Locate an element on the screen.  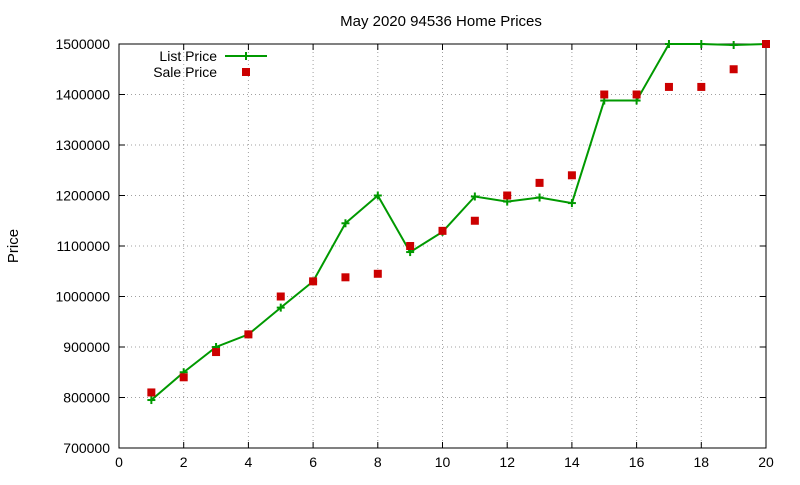
x-tick-label: 18 is located at coordinates (702, 462).